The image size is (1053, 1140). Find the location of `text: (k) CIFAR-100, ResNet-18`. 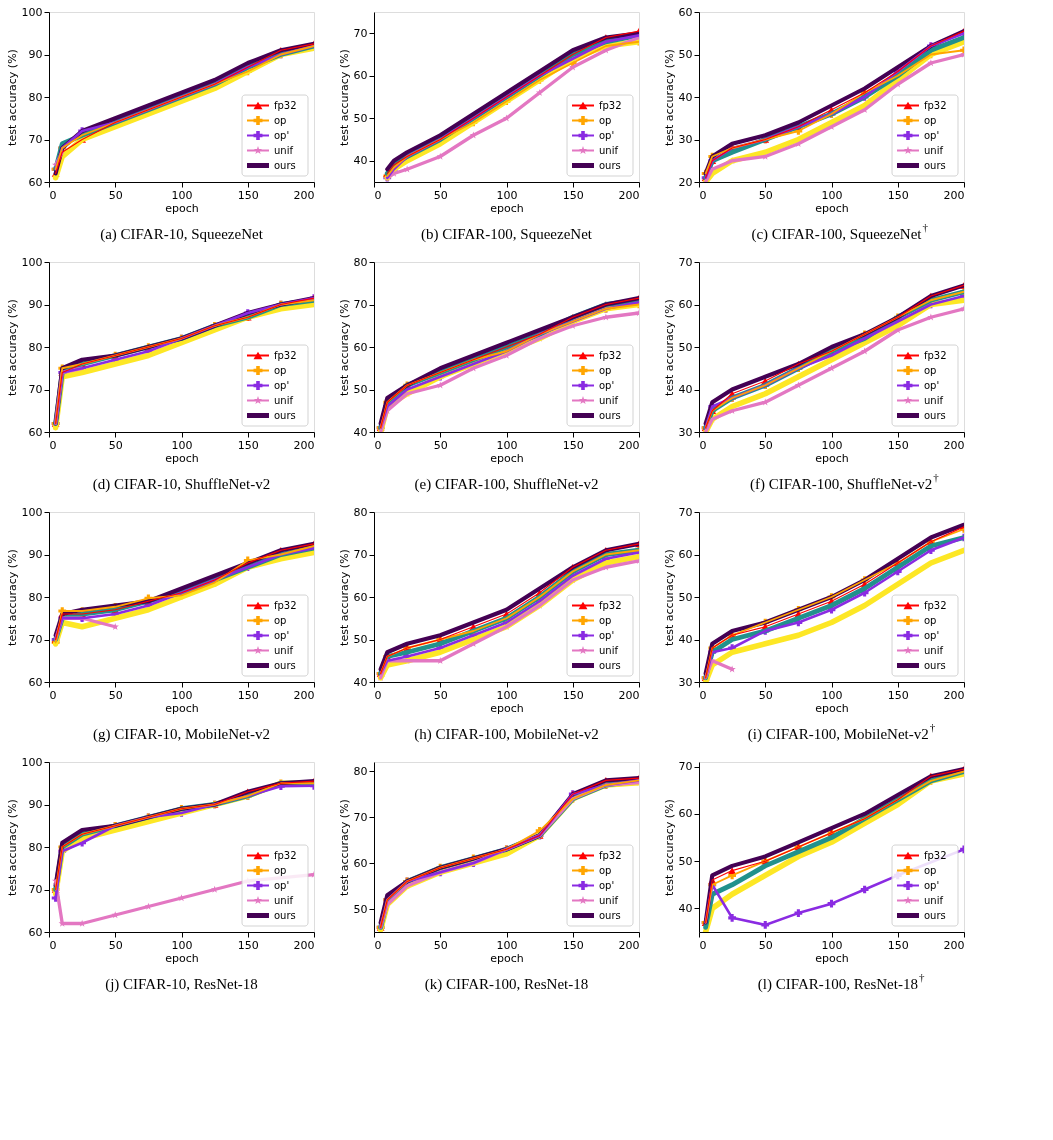

text: (k) CIFAR-100, ResNet-18 is located at coordinates (506, 984).